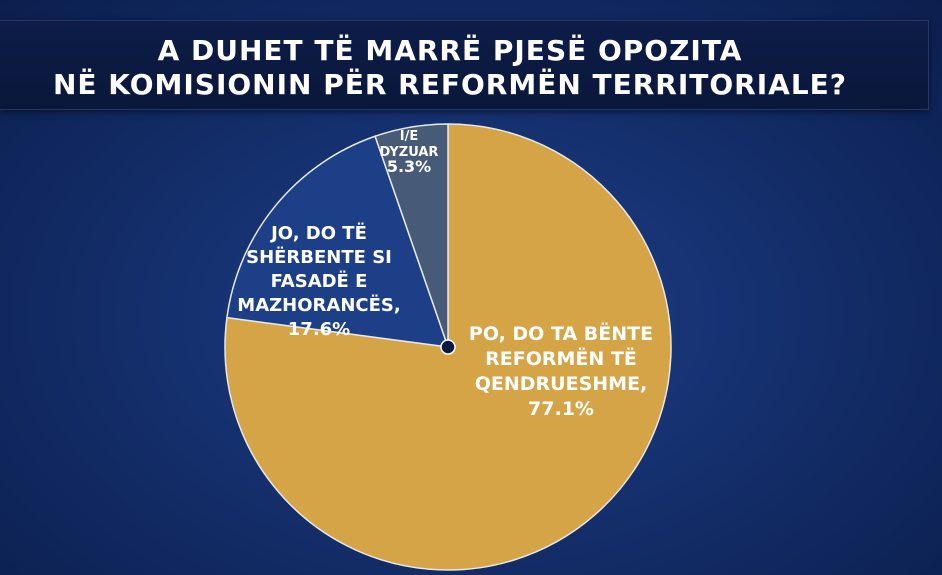 This screenshot has width=942, height=575. I want to click on slice-label-0-line-0: PO, DO TA BËNTE, so click(561, 333).